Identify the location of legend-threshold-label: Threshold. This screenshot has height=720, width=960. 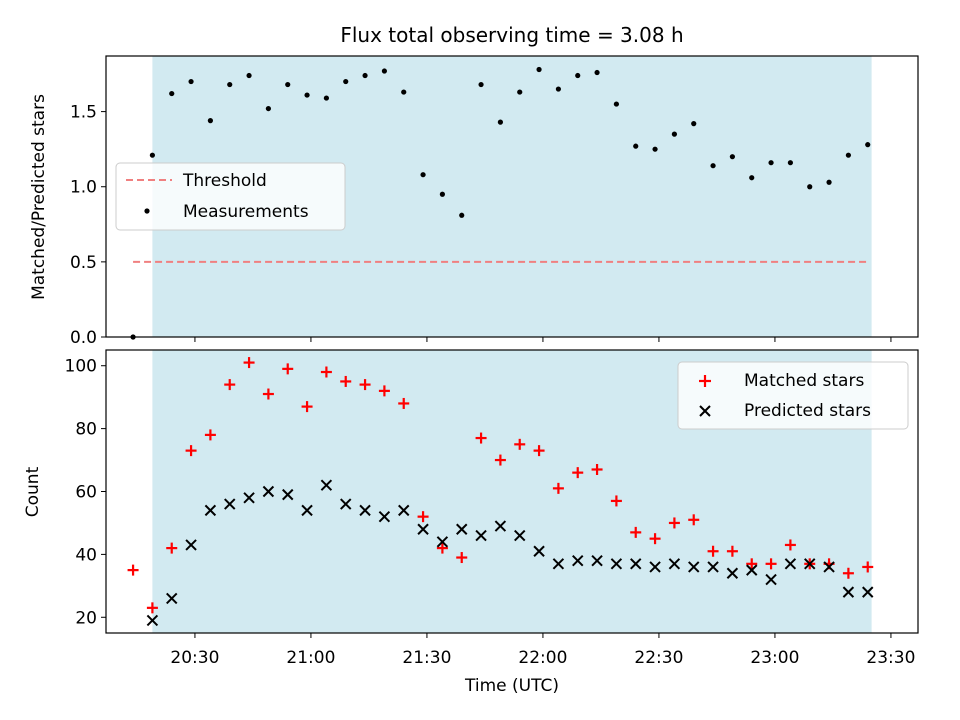
(224, 181).